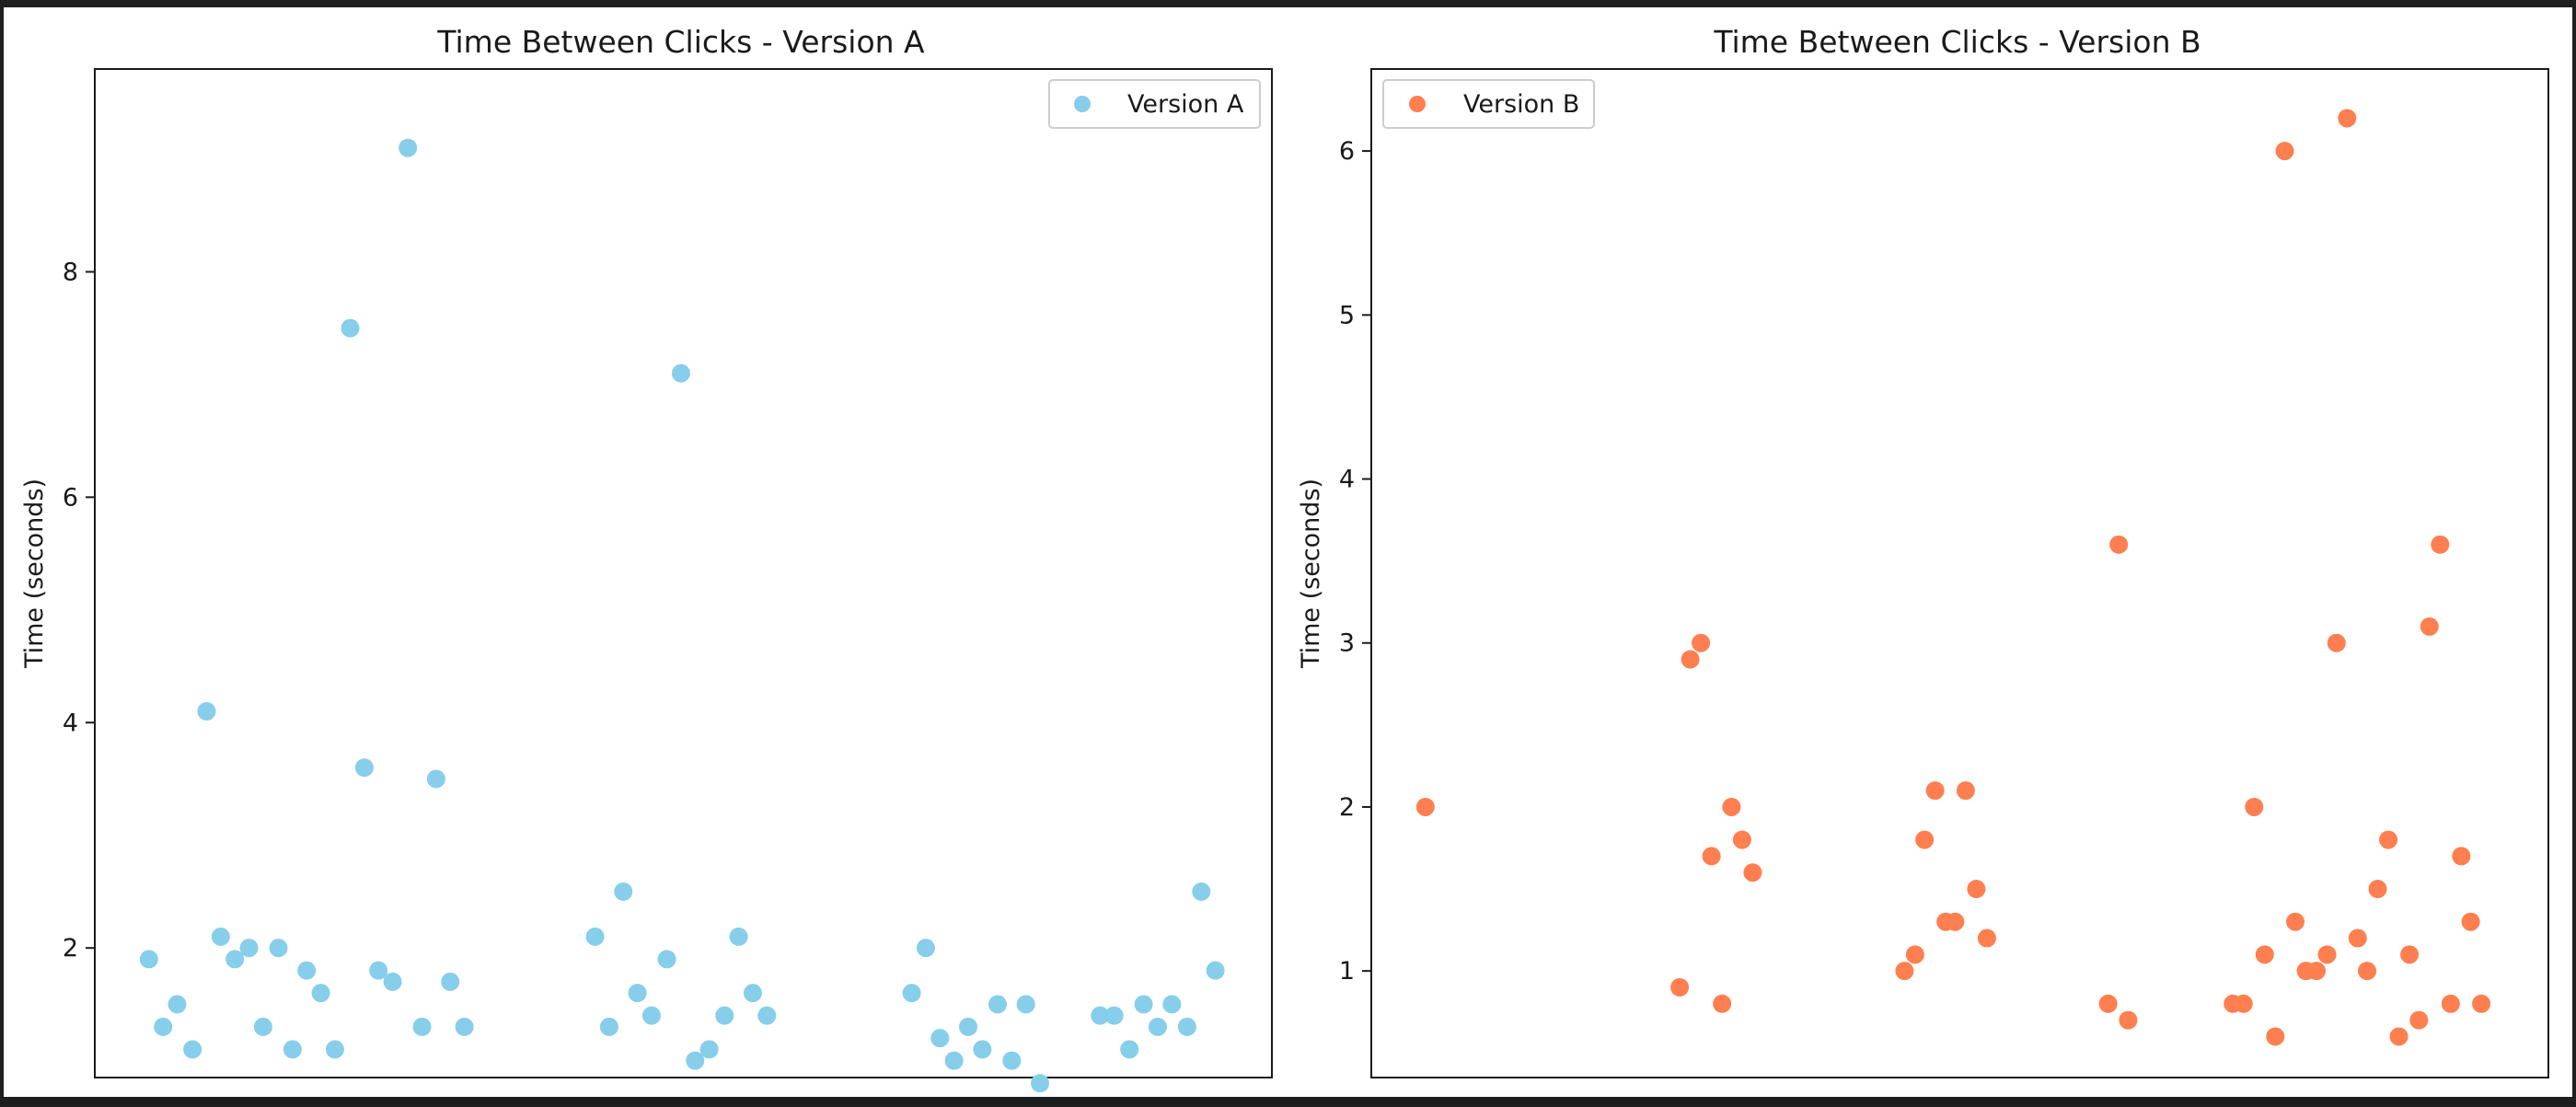 Image resolution: width=2576 pixels, height=1107 pixels. What do you see at coordinates (1417, 104) in the screenshot?
I see `legend-marker-version-b` at bounding box center [1417, 104].